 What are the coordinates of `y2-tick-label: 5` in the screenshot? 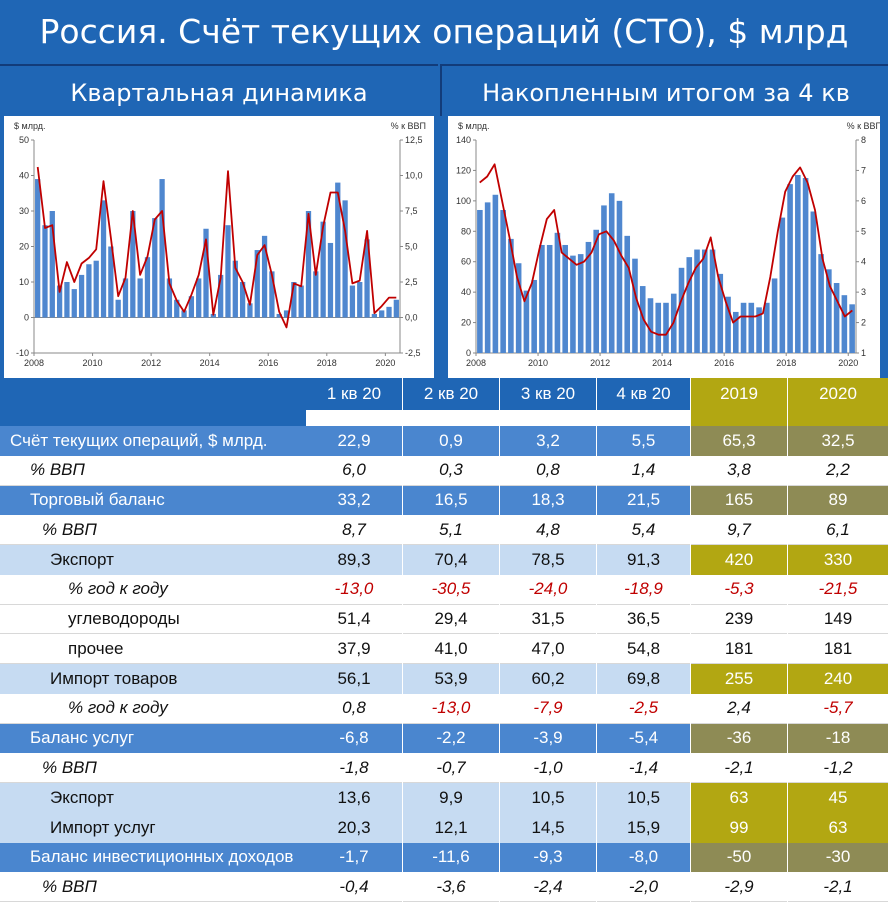 It's located at (863, 231).